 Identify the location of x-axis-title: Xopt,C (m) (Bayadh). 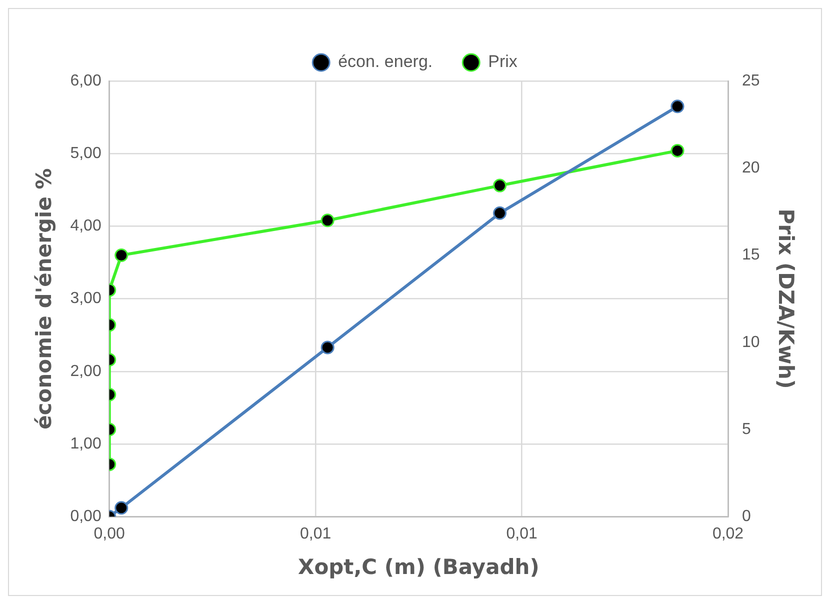
(419, 566).